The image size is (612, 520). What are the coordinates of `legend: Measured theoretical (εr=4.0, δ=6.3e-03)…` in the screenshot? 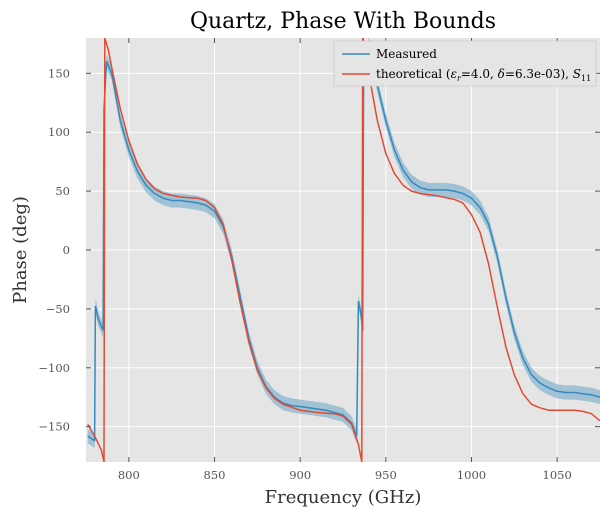 It's located at (465, 63).